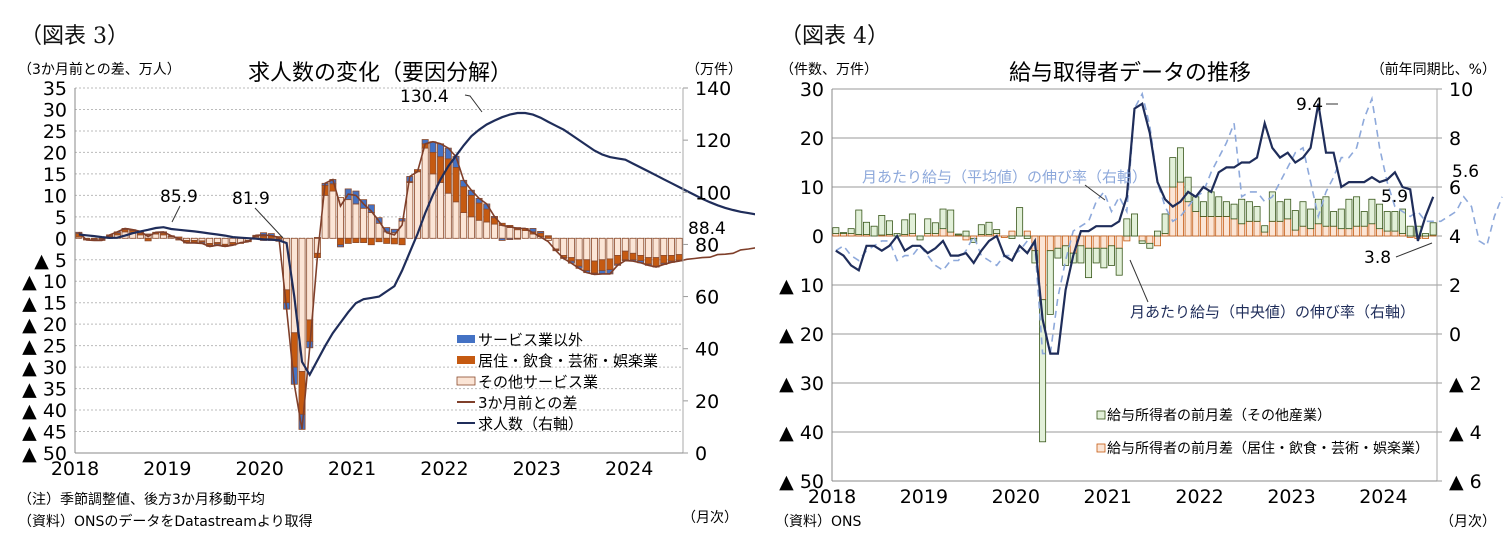  What do you see at coordinates (55, 196) in the screenshot?
I see `y-left-tick-label: 10` at bounding box center [55, 196].